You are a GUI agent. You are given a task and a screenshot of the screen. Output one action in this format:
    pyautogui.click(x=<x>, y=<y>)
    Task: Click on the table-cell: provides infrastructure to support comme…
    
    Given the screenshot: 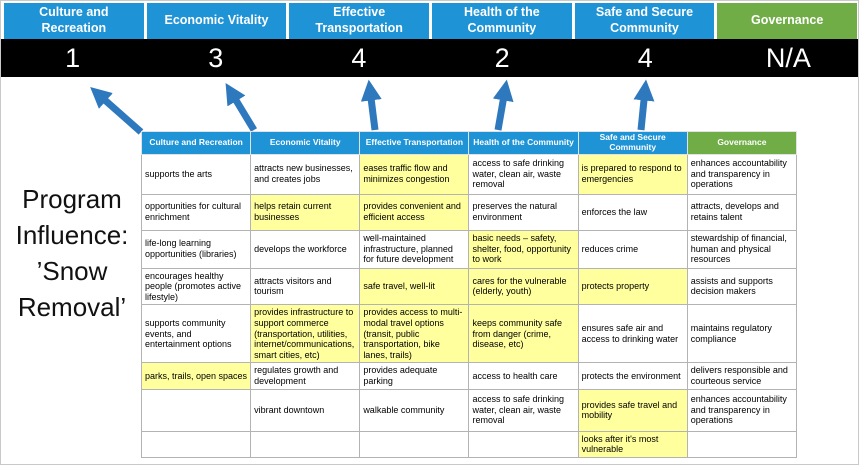 What is the action you would take?
    pyautogui.click(x=305, y=334)
    